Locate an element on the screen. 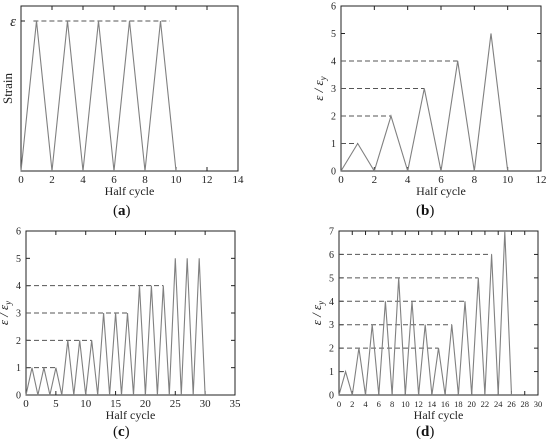  x-tick-label: 18 is located at coordinates (458, 404).